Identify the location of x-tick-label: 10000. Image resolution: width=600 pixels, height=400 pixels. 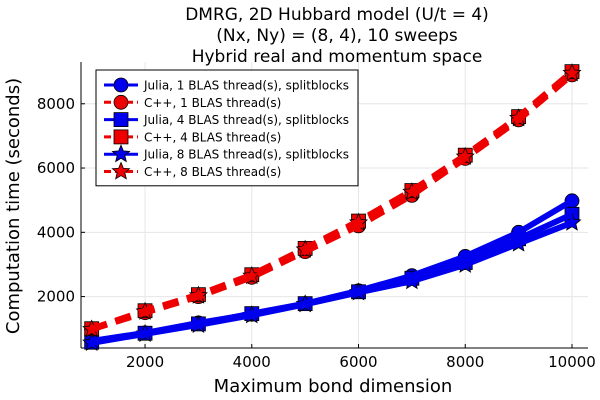
(572, 362).